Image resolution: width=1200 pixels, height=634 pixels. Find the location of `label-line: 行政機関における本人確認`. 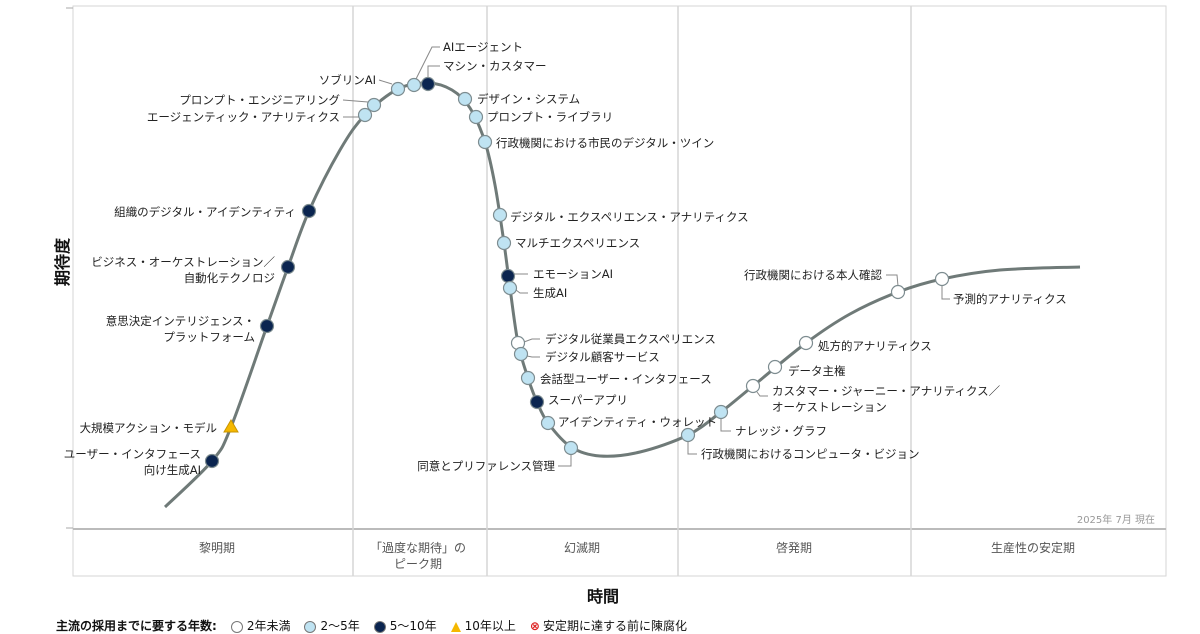

label-line: 行政機関における本人確認 is located at coordinates (813, 275).